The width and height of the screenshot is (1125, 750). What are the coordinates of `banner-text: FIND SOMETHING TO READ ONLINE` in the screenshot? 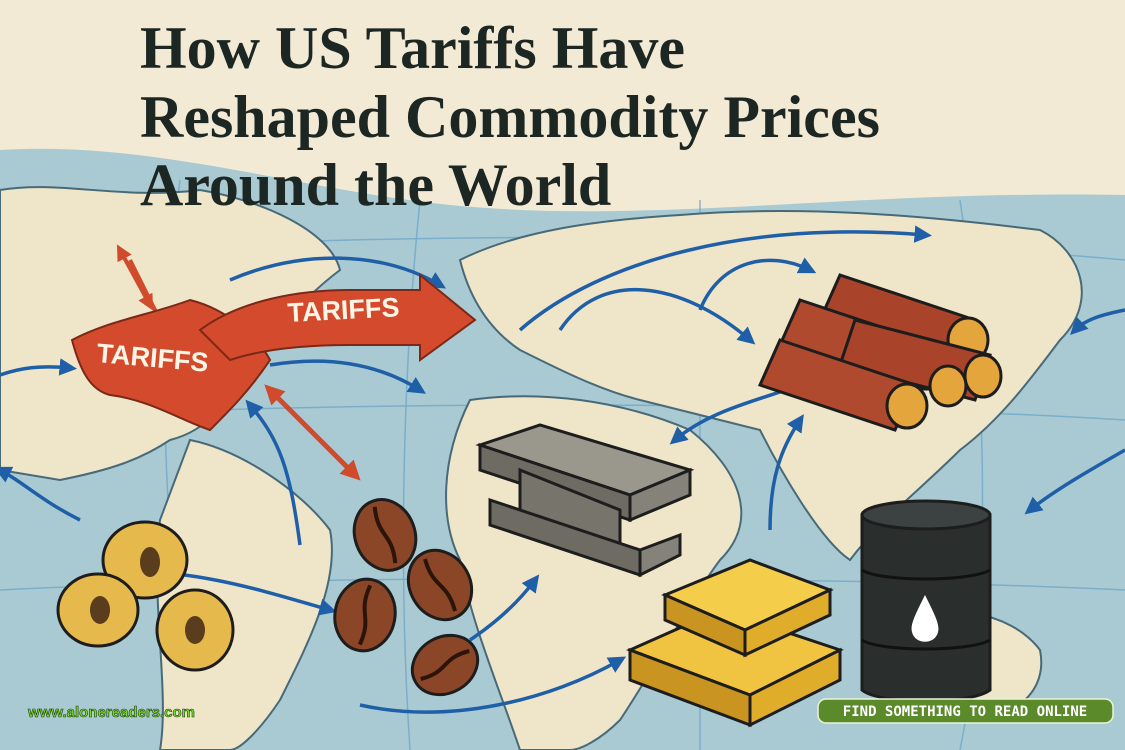 It's located at (965, 712).